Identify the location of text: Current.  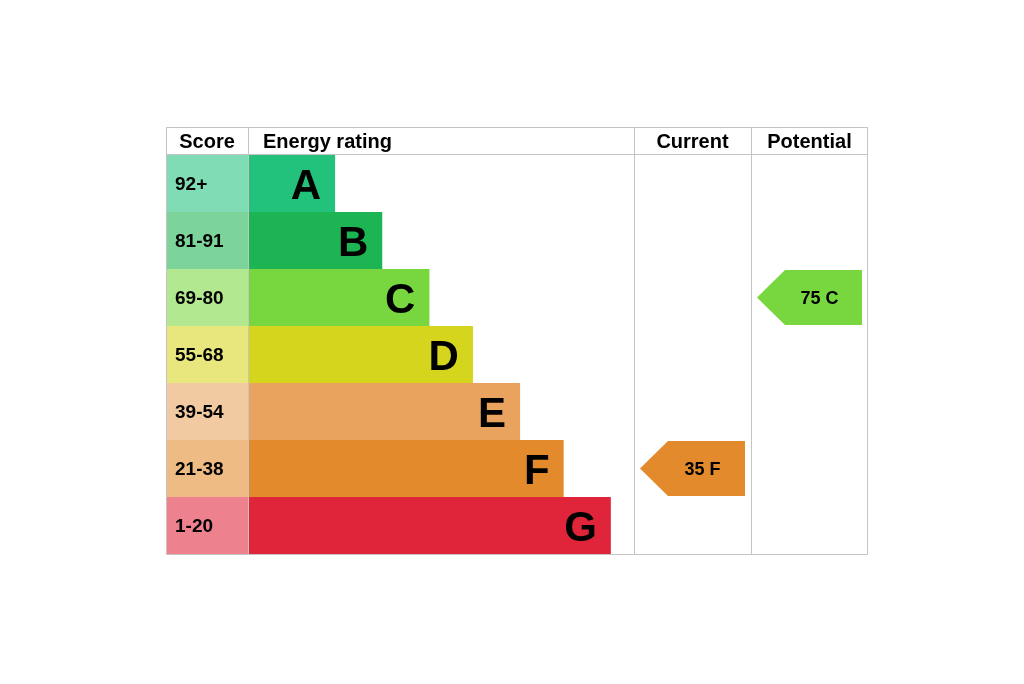
(692, 141).